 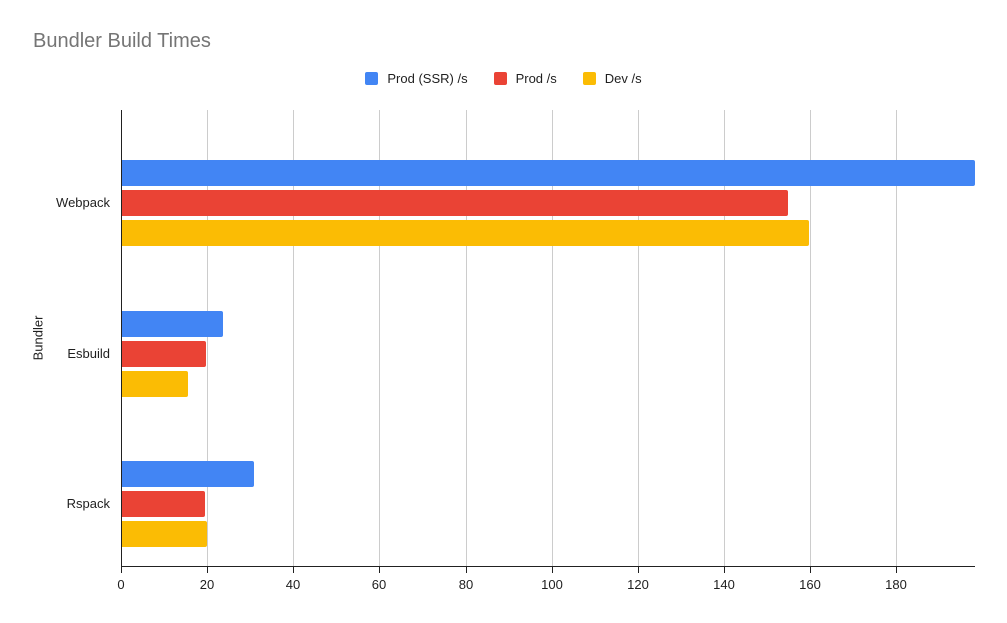 I want to click on x-axis-tick-label: 100, so click(x=552, y=584).